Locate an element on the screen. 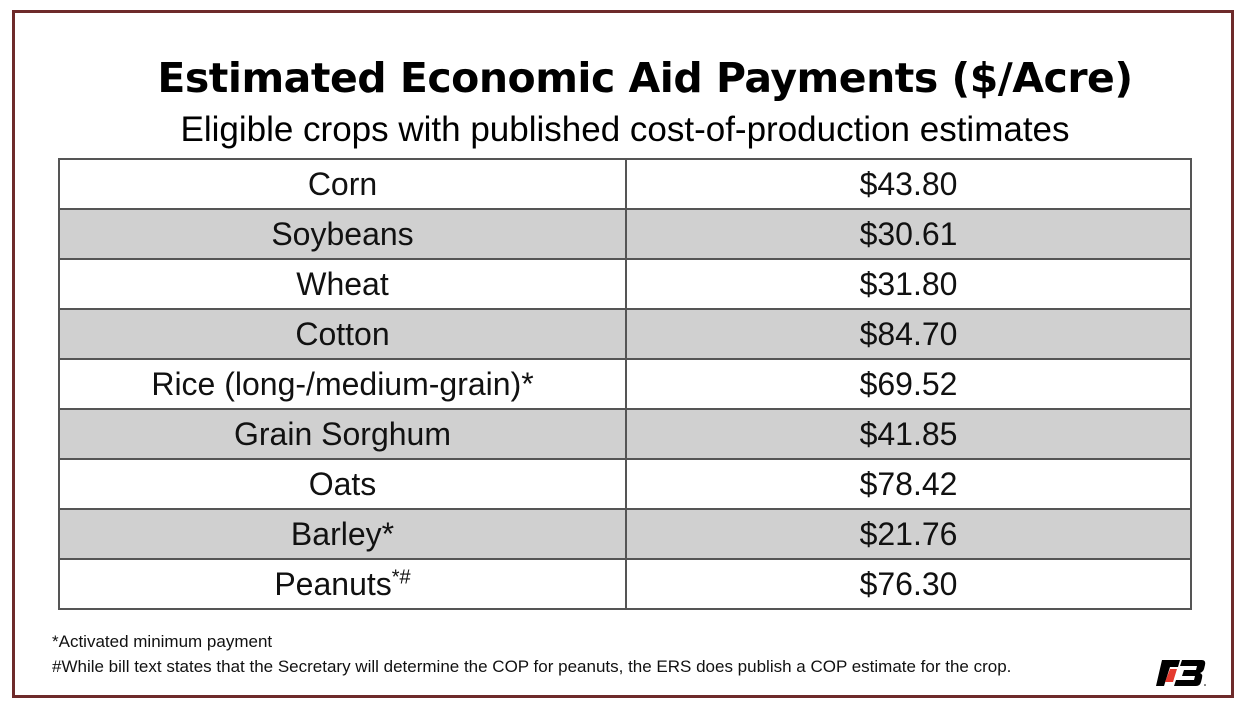  payment-value: $31.80 is located at coordinates (908, 284).